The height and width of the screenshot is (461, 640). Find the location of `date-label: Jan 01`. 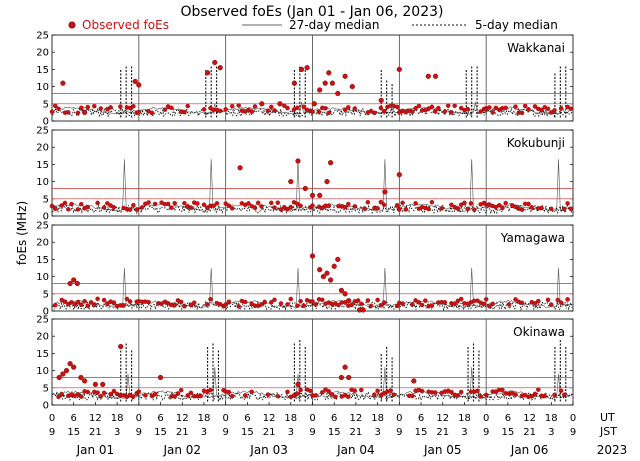

date-label: Jan 01 is located at coordinates (95, 450).